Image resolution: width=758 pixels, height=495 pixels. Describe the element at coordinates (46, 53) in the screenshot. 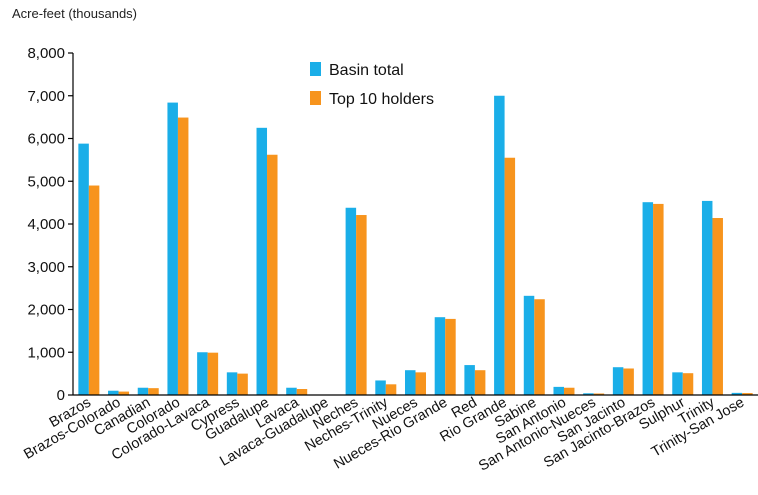

I see `y-tick-label: 8,000` at that location.